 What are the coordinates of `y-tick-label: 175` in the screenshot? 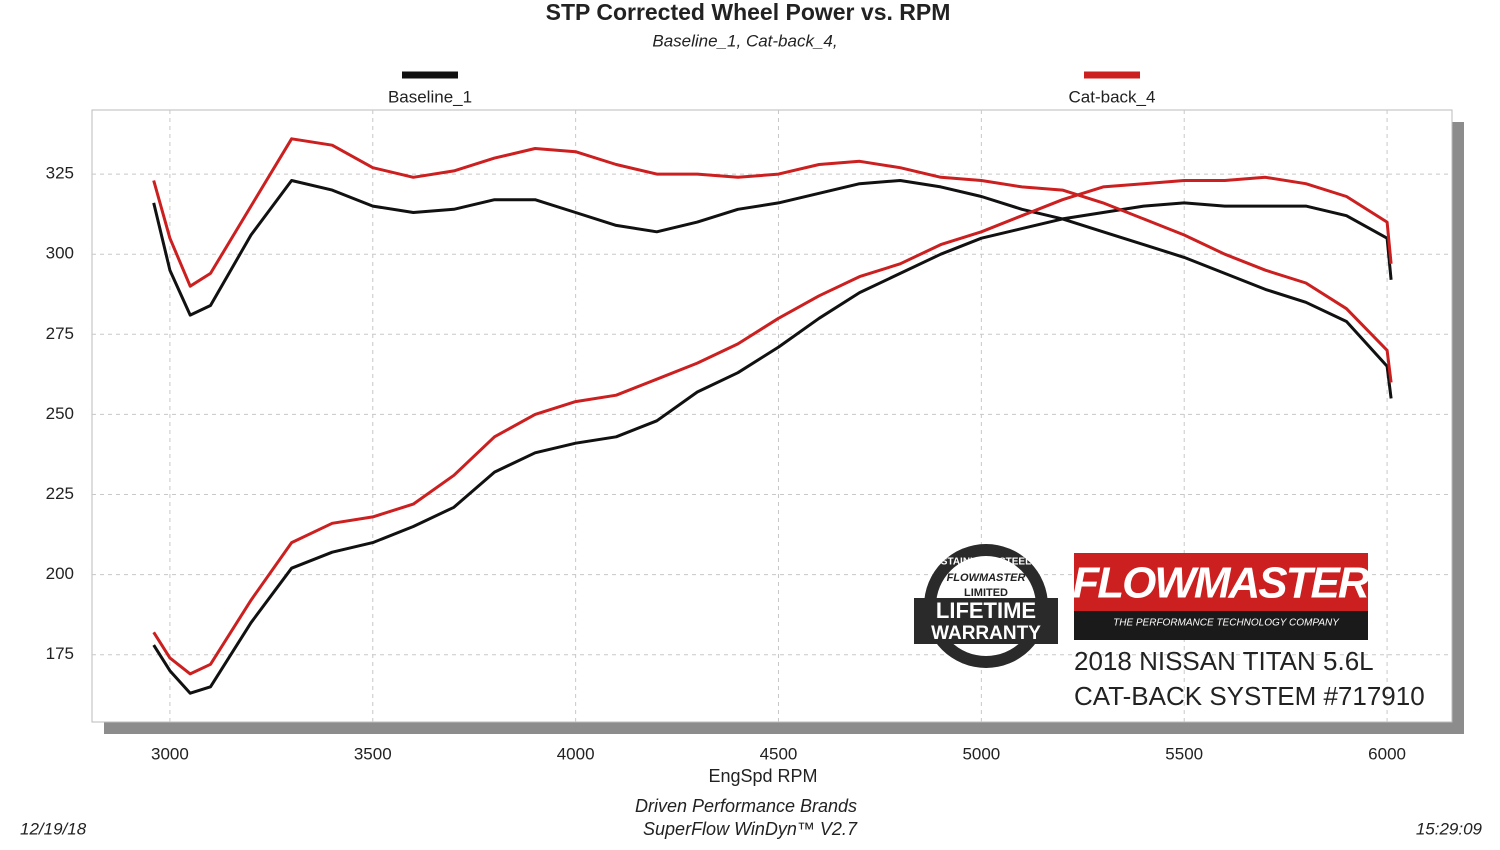 It's located at (60, 653).